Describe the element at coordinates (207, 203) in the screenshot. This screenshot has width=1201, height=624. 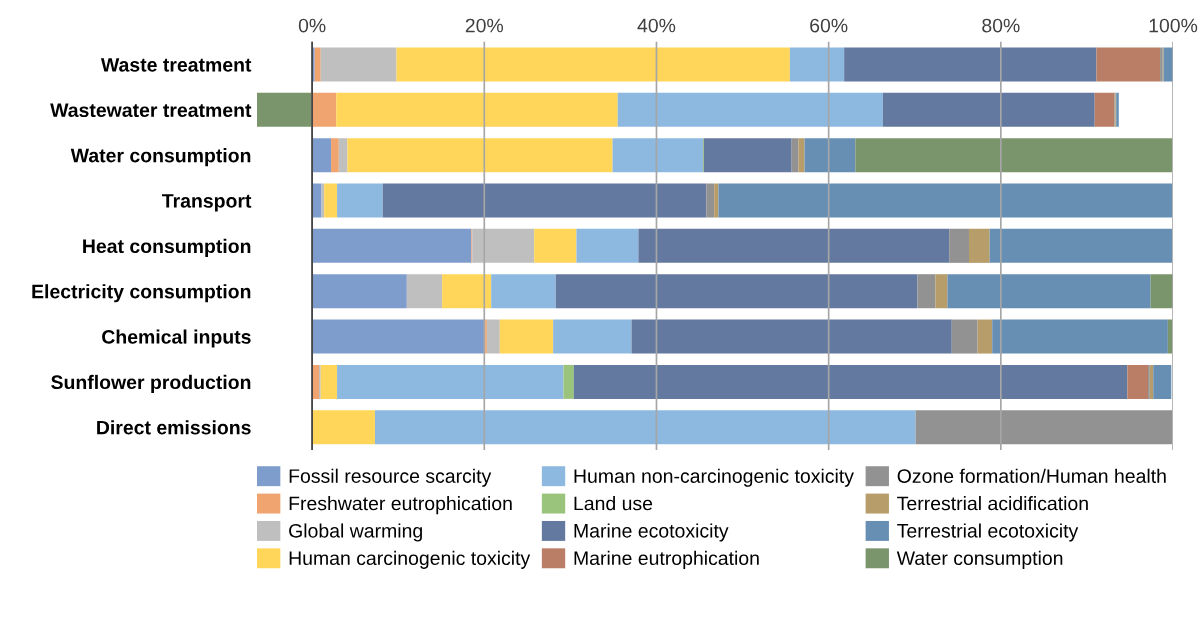
I see `y-tick-label: Transport` at that location.